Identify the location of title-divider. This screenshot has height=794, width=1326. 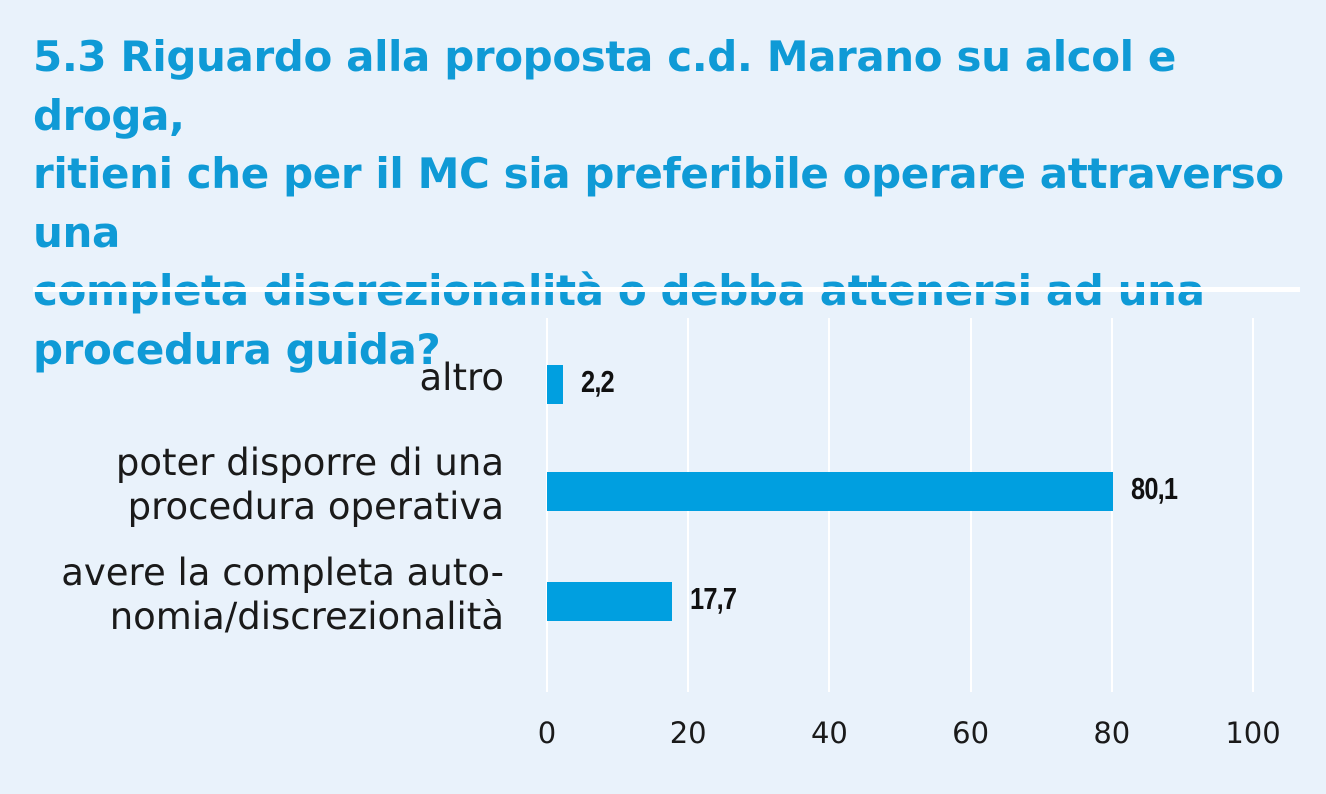
(666, 289).